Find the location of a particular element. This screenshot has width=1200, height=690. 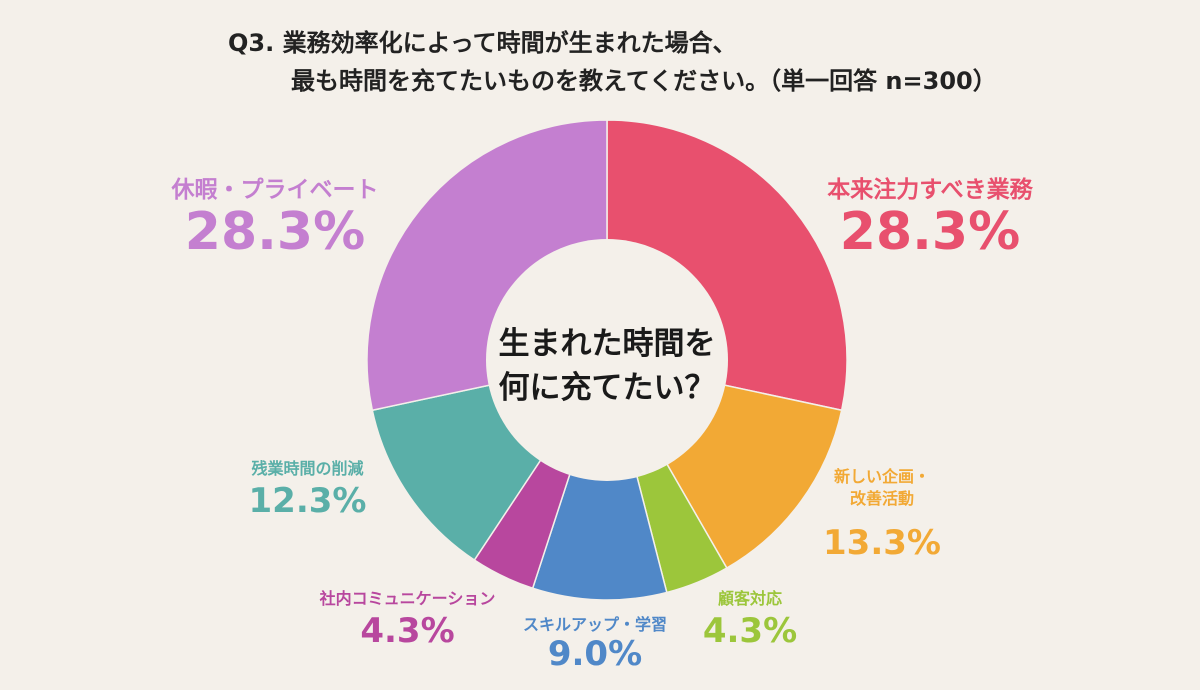

title-line-2: 最も時間を充てたいものを教えてください。（単一回答 n=300） is located at coordinates (644, 81).